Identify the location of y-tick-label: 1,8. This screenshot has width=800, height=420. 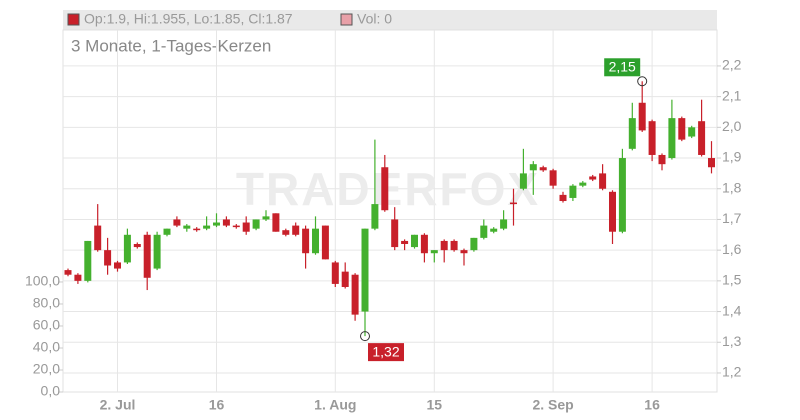
(732, 187).